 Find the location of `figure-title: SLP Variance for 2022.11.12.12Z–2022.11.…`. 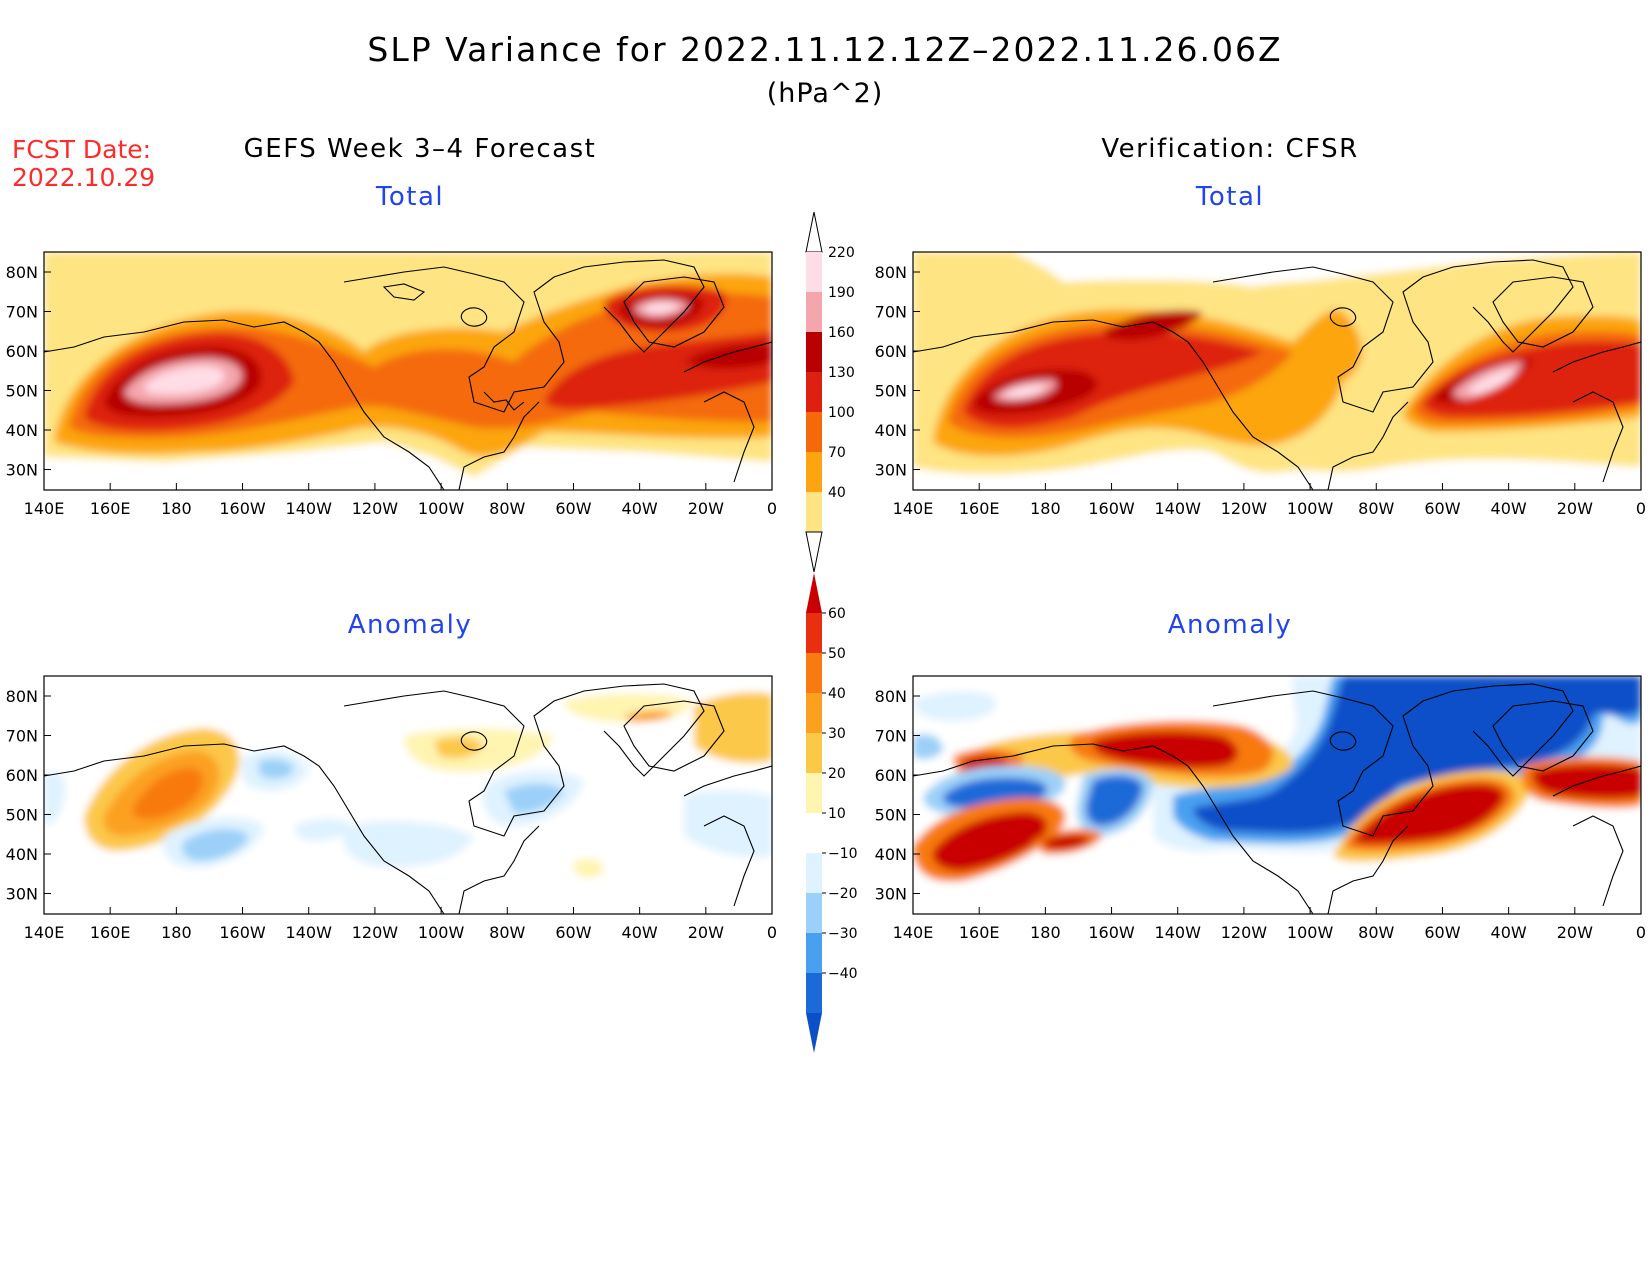

figure-title: SLP Variance for 2022.11.12.12Z–2022.11.… is located at coordinates (825, 49).